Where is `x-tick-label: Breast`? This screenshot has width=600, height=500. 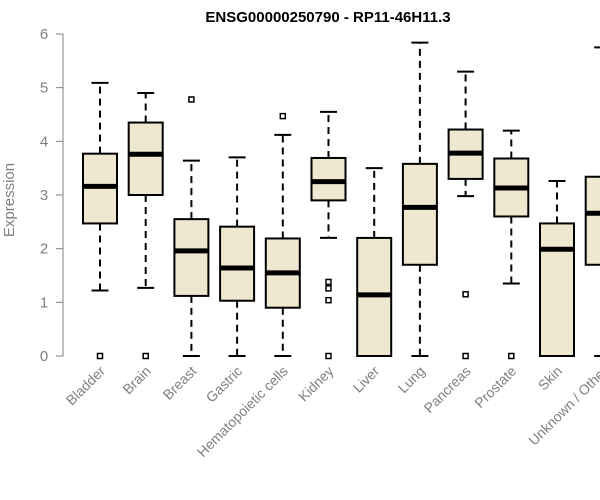 x-tick-label: Breast is located at coordinates (180, 383).